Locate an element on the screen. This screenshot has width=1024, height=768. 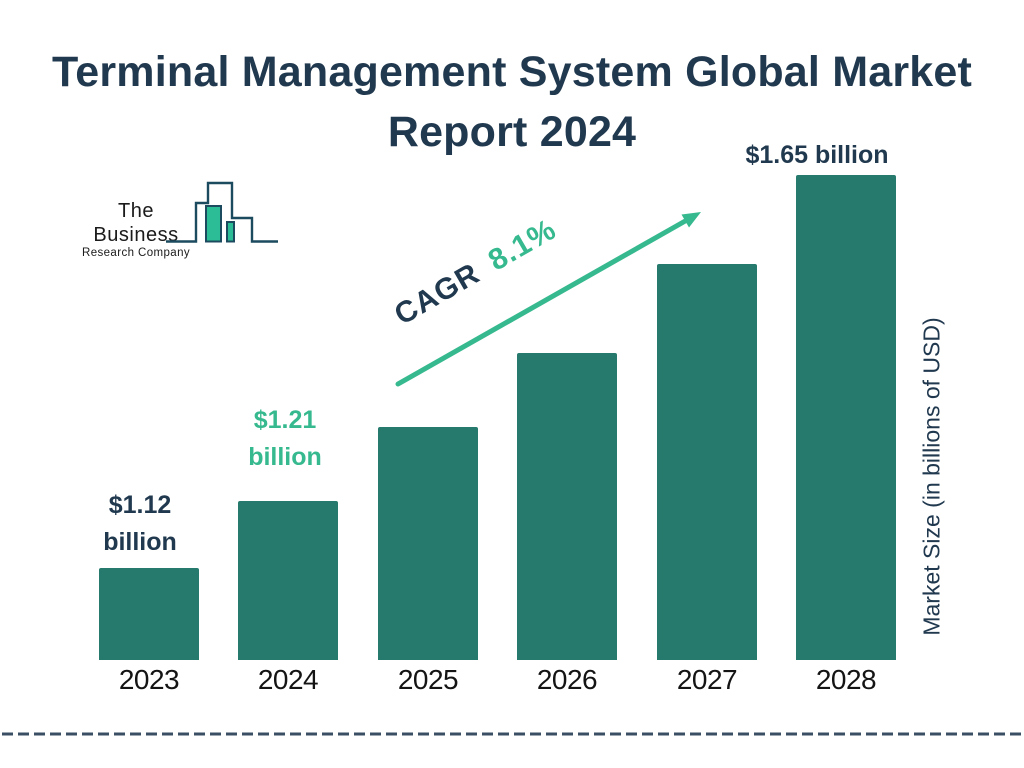
cagr-label: CAGR is located at coordinates (437, 294).